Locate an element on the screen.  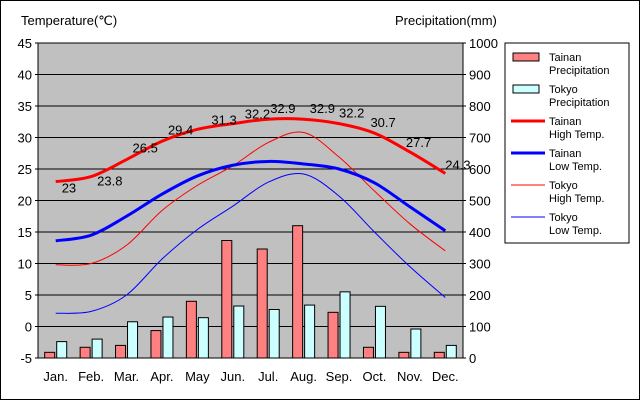
right-tick-label: 400 is located at coordinates (480, 232).